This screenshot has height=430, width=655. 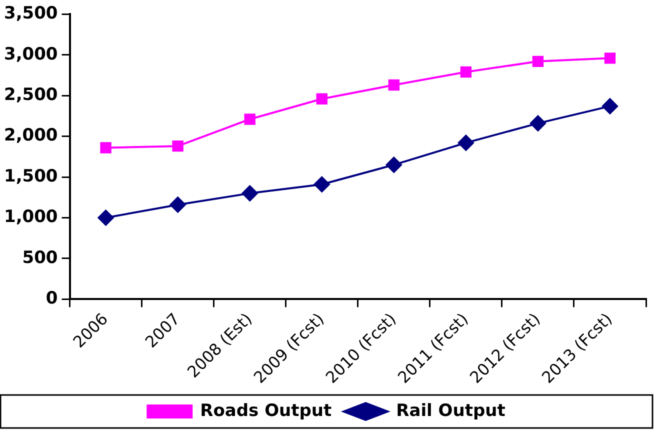 What do you see at coordinates (31, 136) in the screenshot?
I see `y-tick-label: 2,000` at bounding box center [31, 136].